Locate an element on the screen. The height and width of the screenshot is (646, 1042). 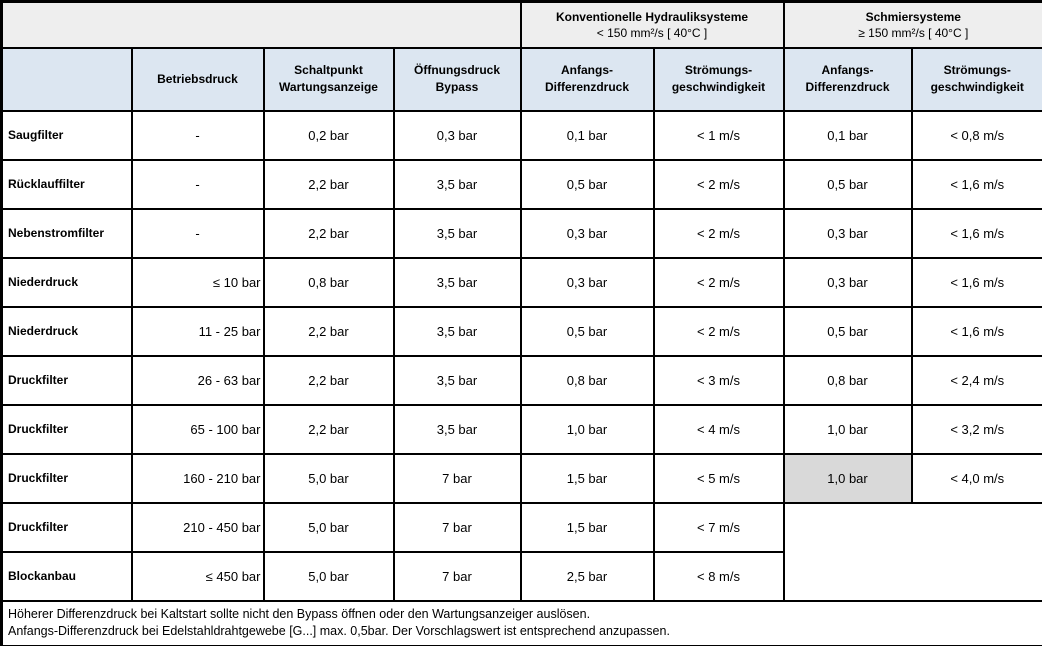
group-subtitle: < 150 mm²/s [ 40°C ] is located at coordinates (652, 32).